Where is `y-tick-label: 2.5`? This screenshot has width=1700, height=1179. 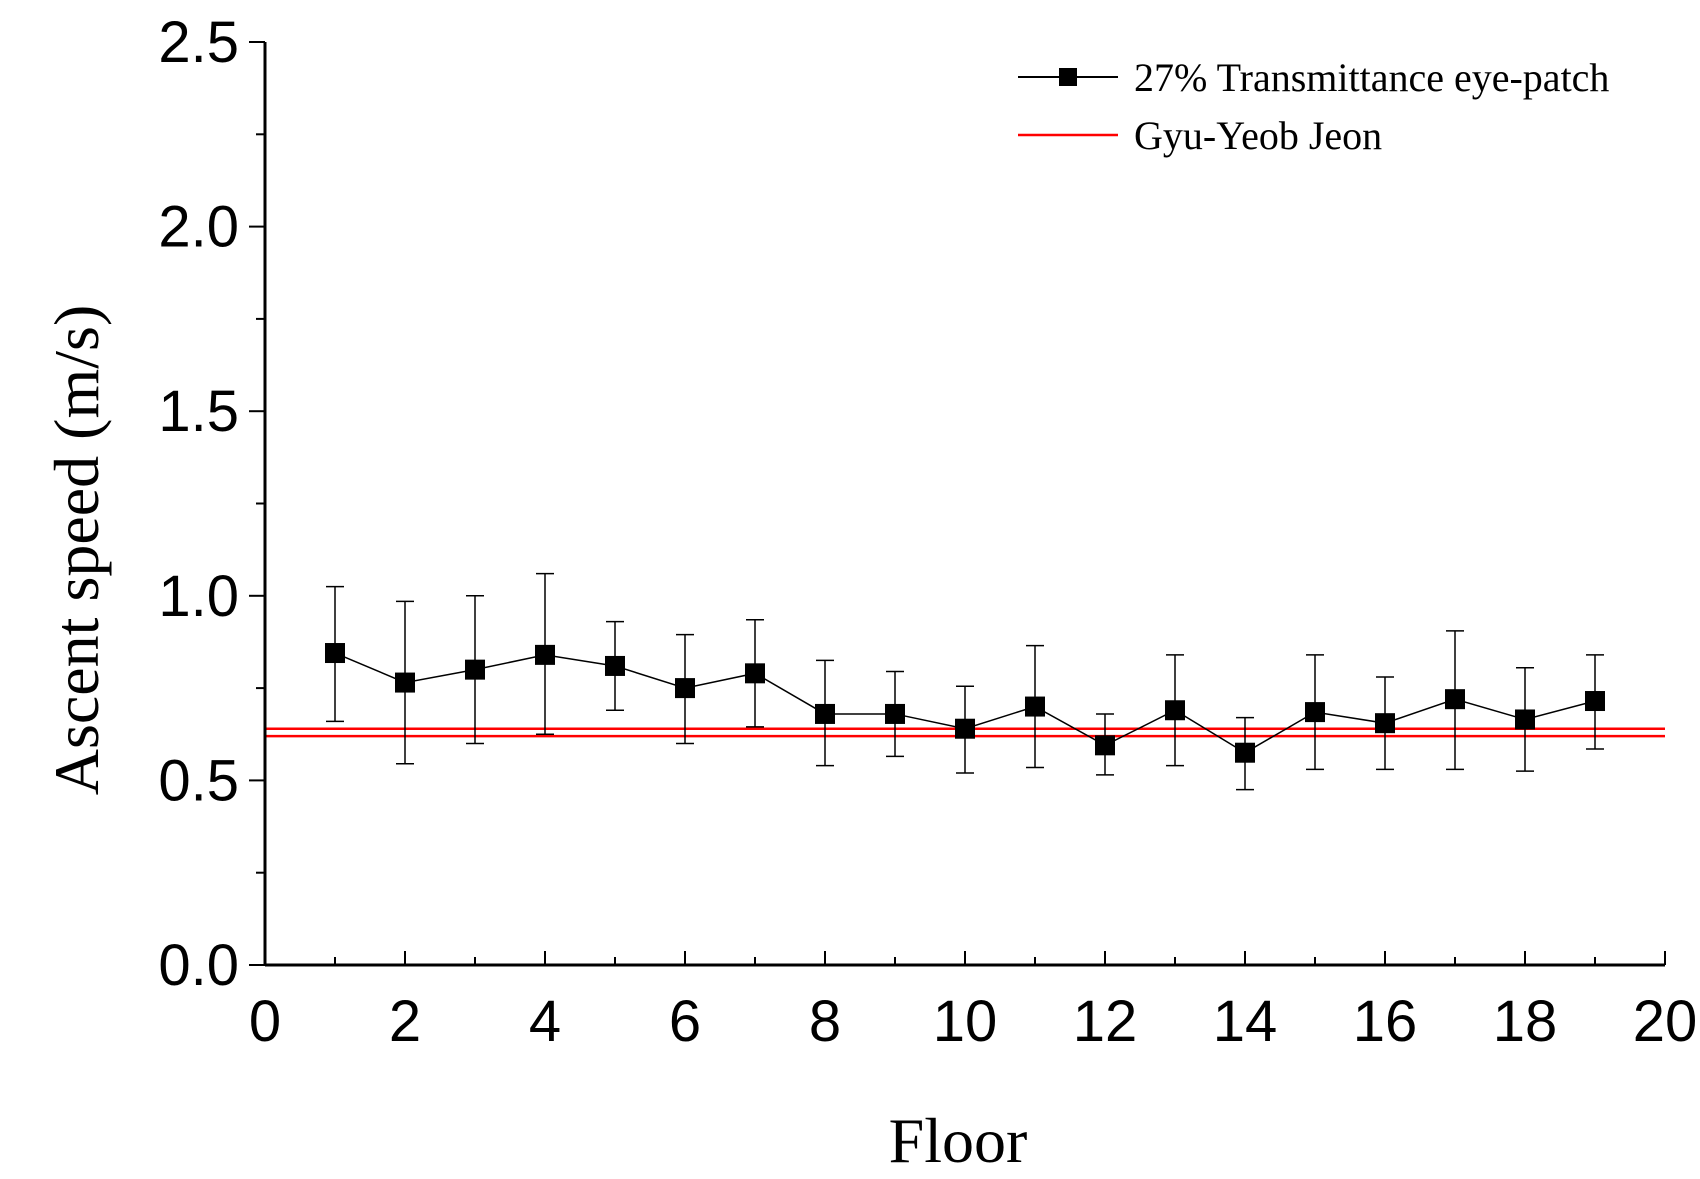
y-tick-label: 2.5 is located at coordinates (198, 42).